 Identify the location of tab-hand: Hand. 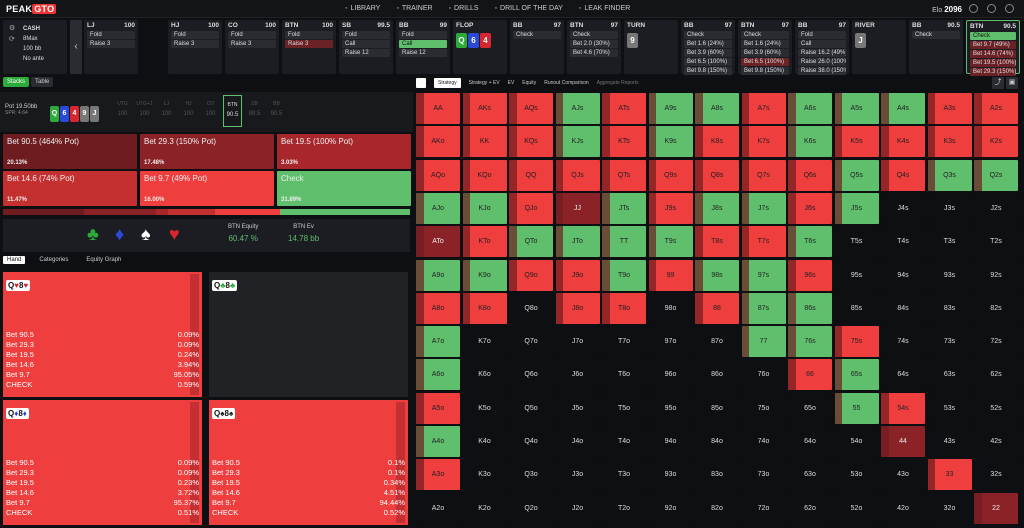
(14, 260).